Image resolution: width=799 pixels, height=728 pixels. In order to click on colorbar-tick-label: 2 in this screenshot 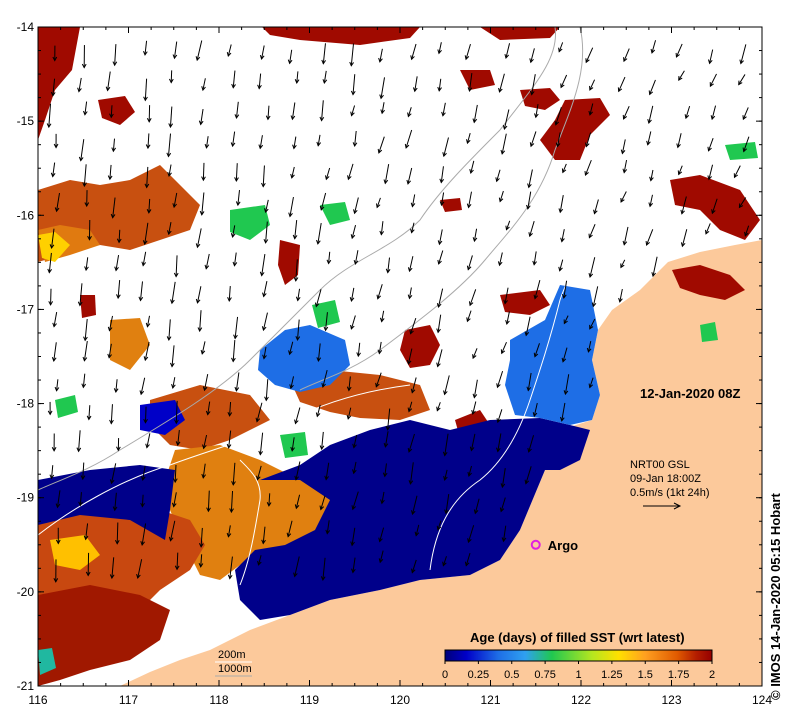, I will do `click(712, 675)`.